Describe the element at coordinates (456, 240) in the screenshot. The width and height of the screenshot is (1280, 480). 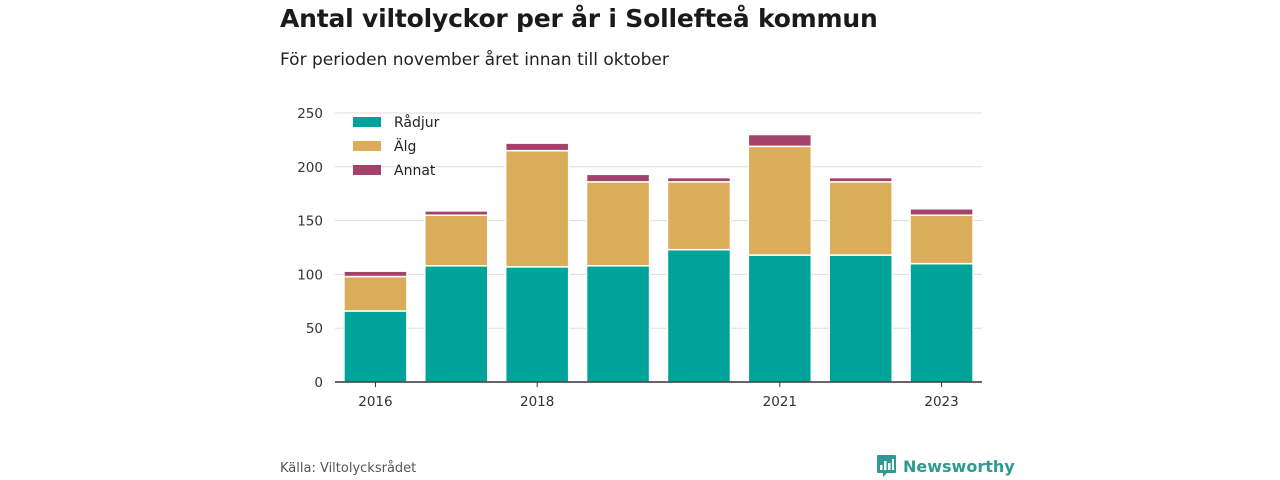
I see `bar-älg-2017` at that location.